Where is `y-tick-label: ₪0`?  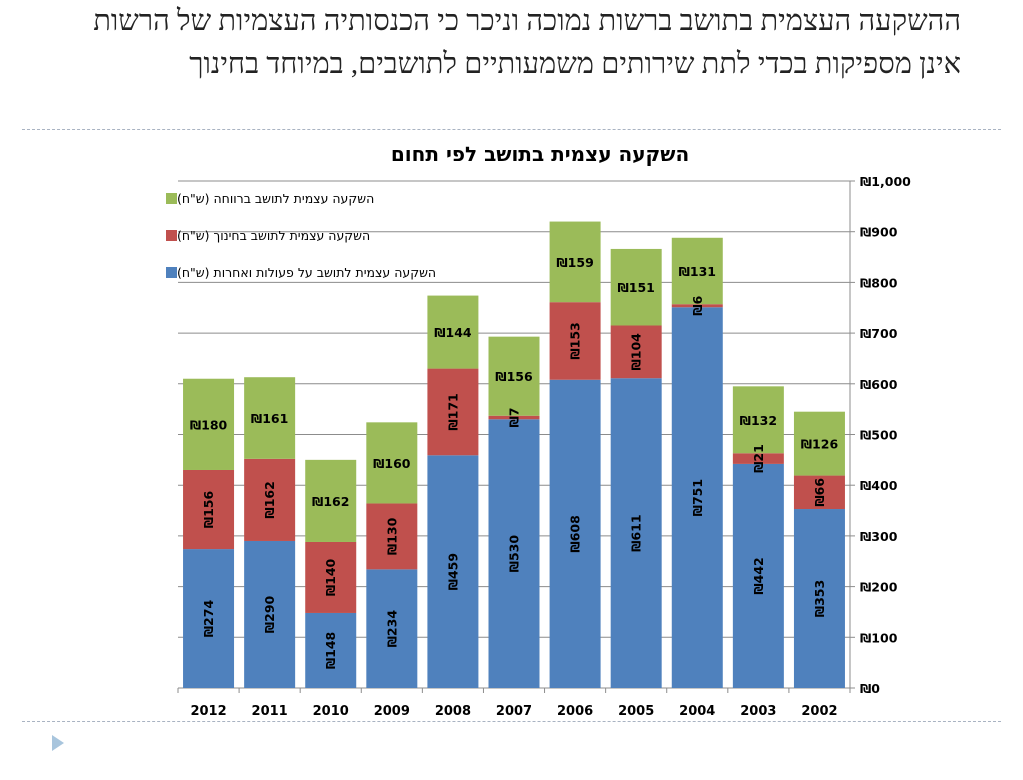
y-tick-label: ₪0 is located at coordinates (870, 688).